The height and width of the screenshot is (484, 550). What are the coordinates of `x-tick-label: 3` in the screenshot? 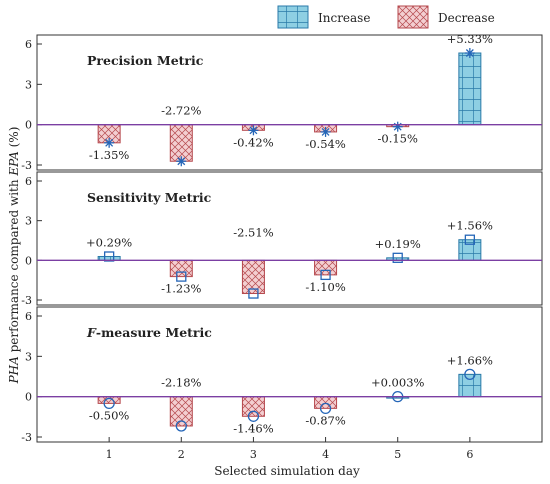 It's located at (253, 454).